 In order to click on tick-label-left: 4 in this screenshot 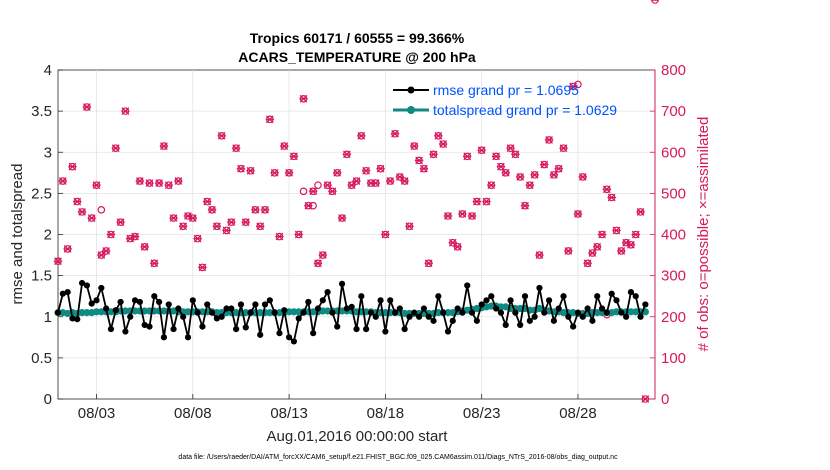, I will do `click(48, 70)`.